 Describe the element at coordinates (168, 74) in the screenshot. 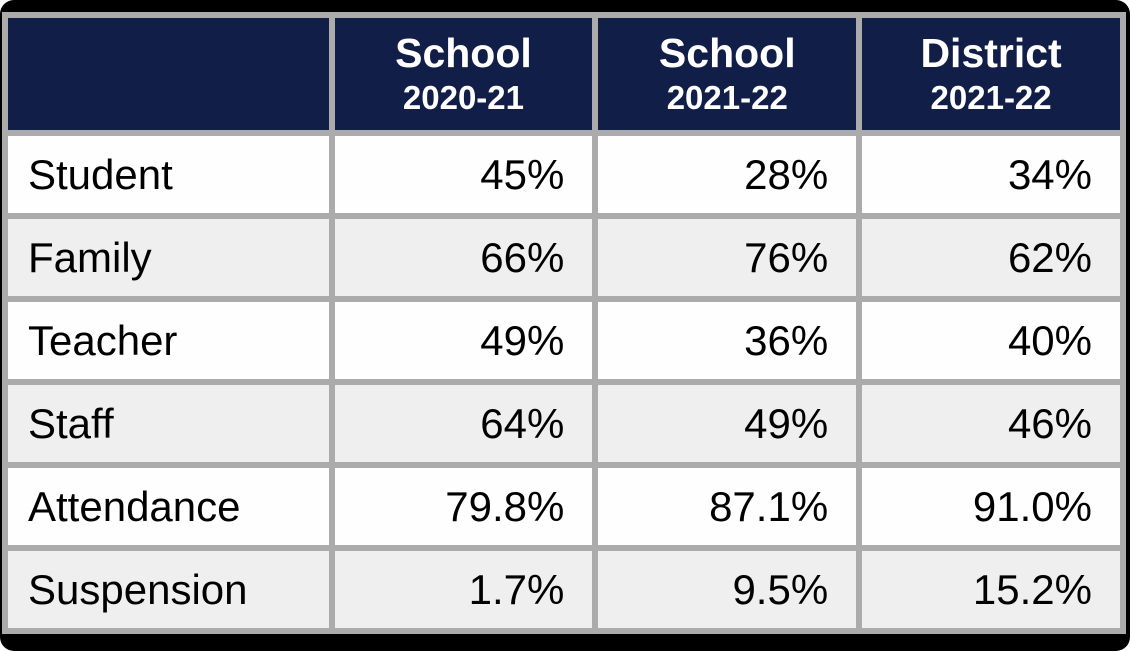

I see `header-corner-cell` at that location.